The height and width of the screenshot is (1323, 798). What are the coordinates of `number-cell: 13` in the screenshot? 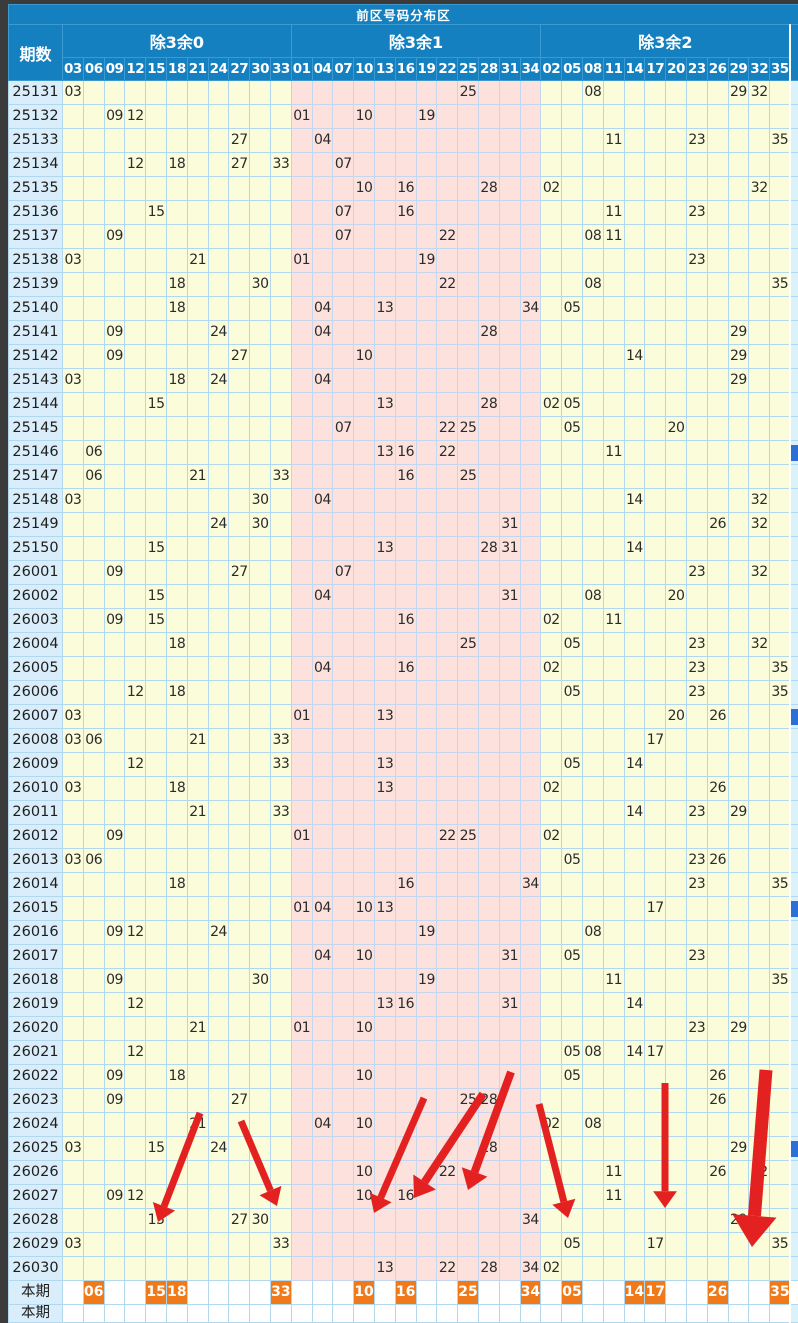 It's located at (384, 1005).